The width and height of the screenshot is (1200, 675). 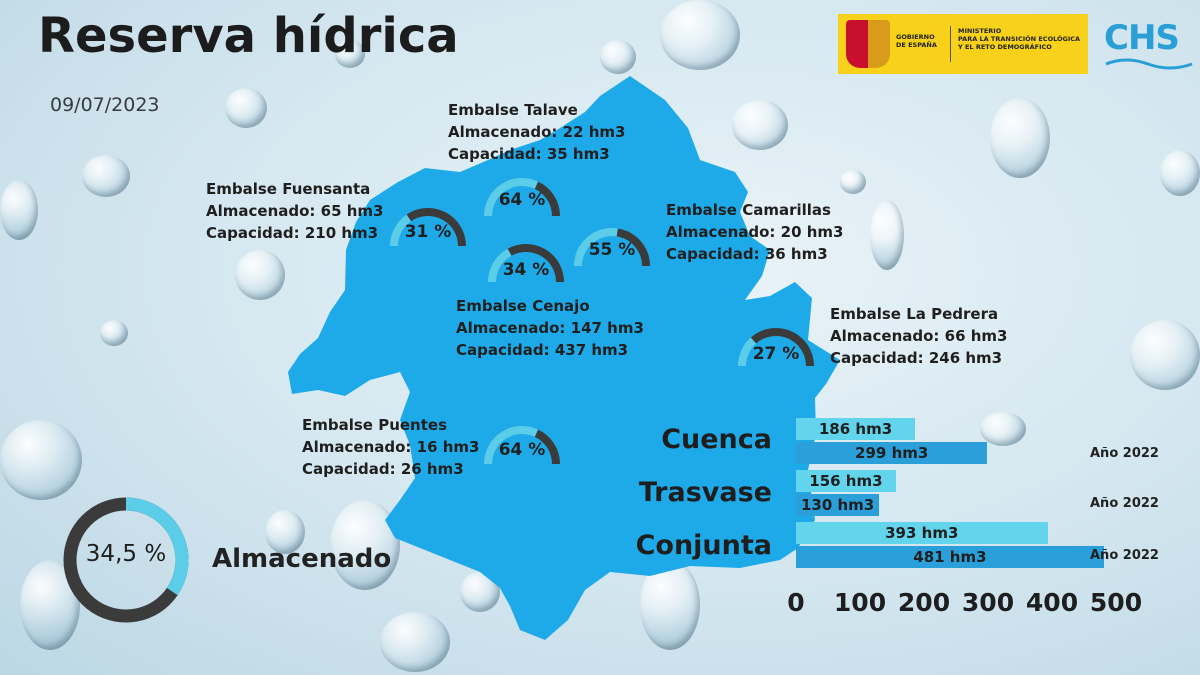 What do you see at coordinates (914, 314) in the screenshot?
I see `reservoir-name: Embalse La Pedrera` at bounding box center [914, 314].